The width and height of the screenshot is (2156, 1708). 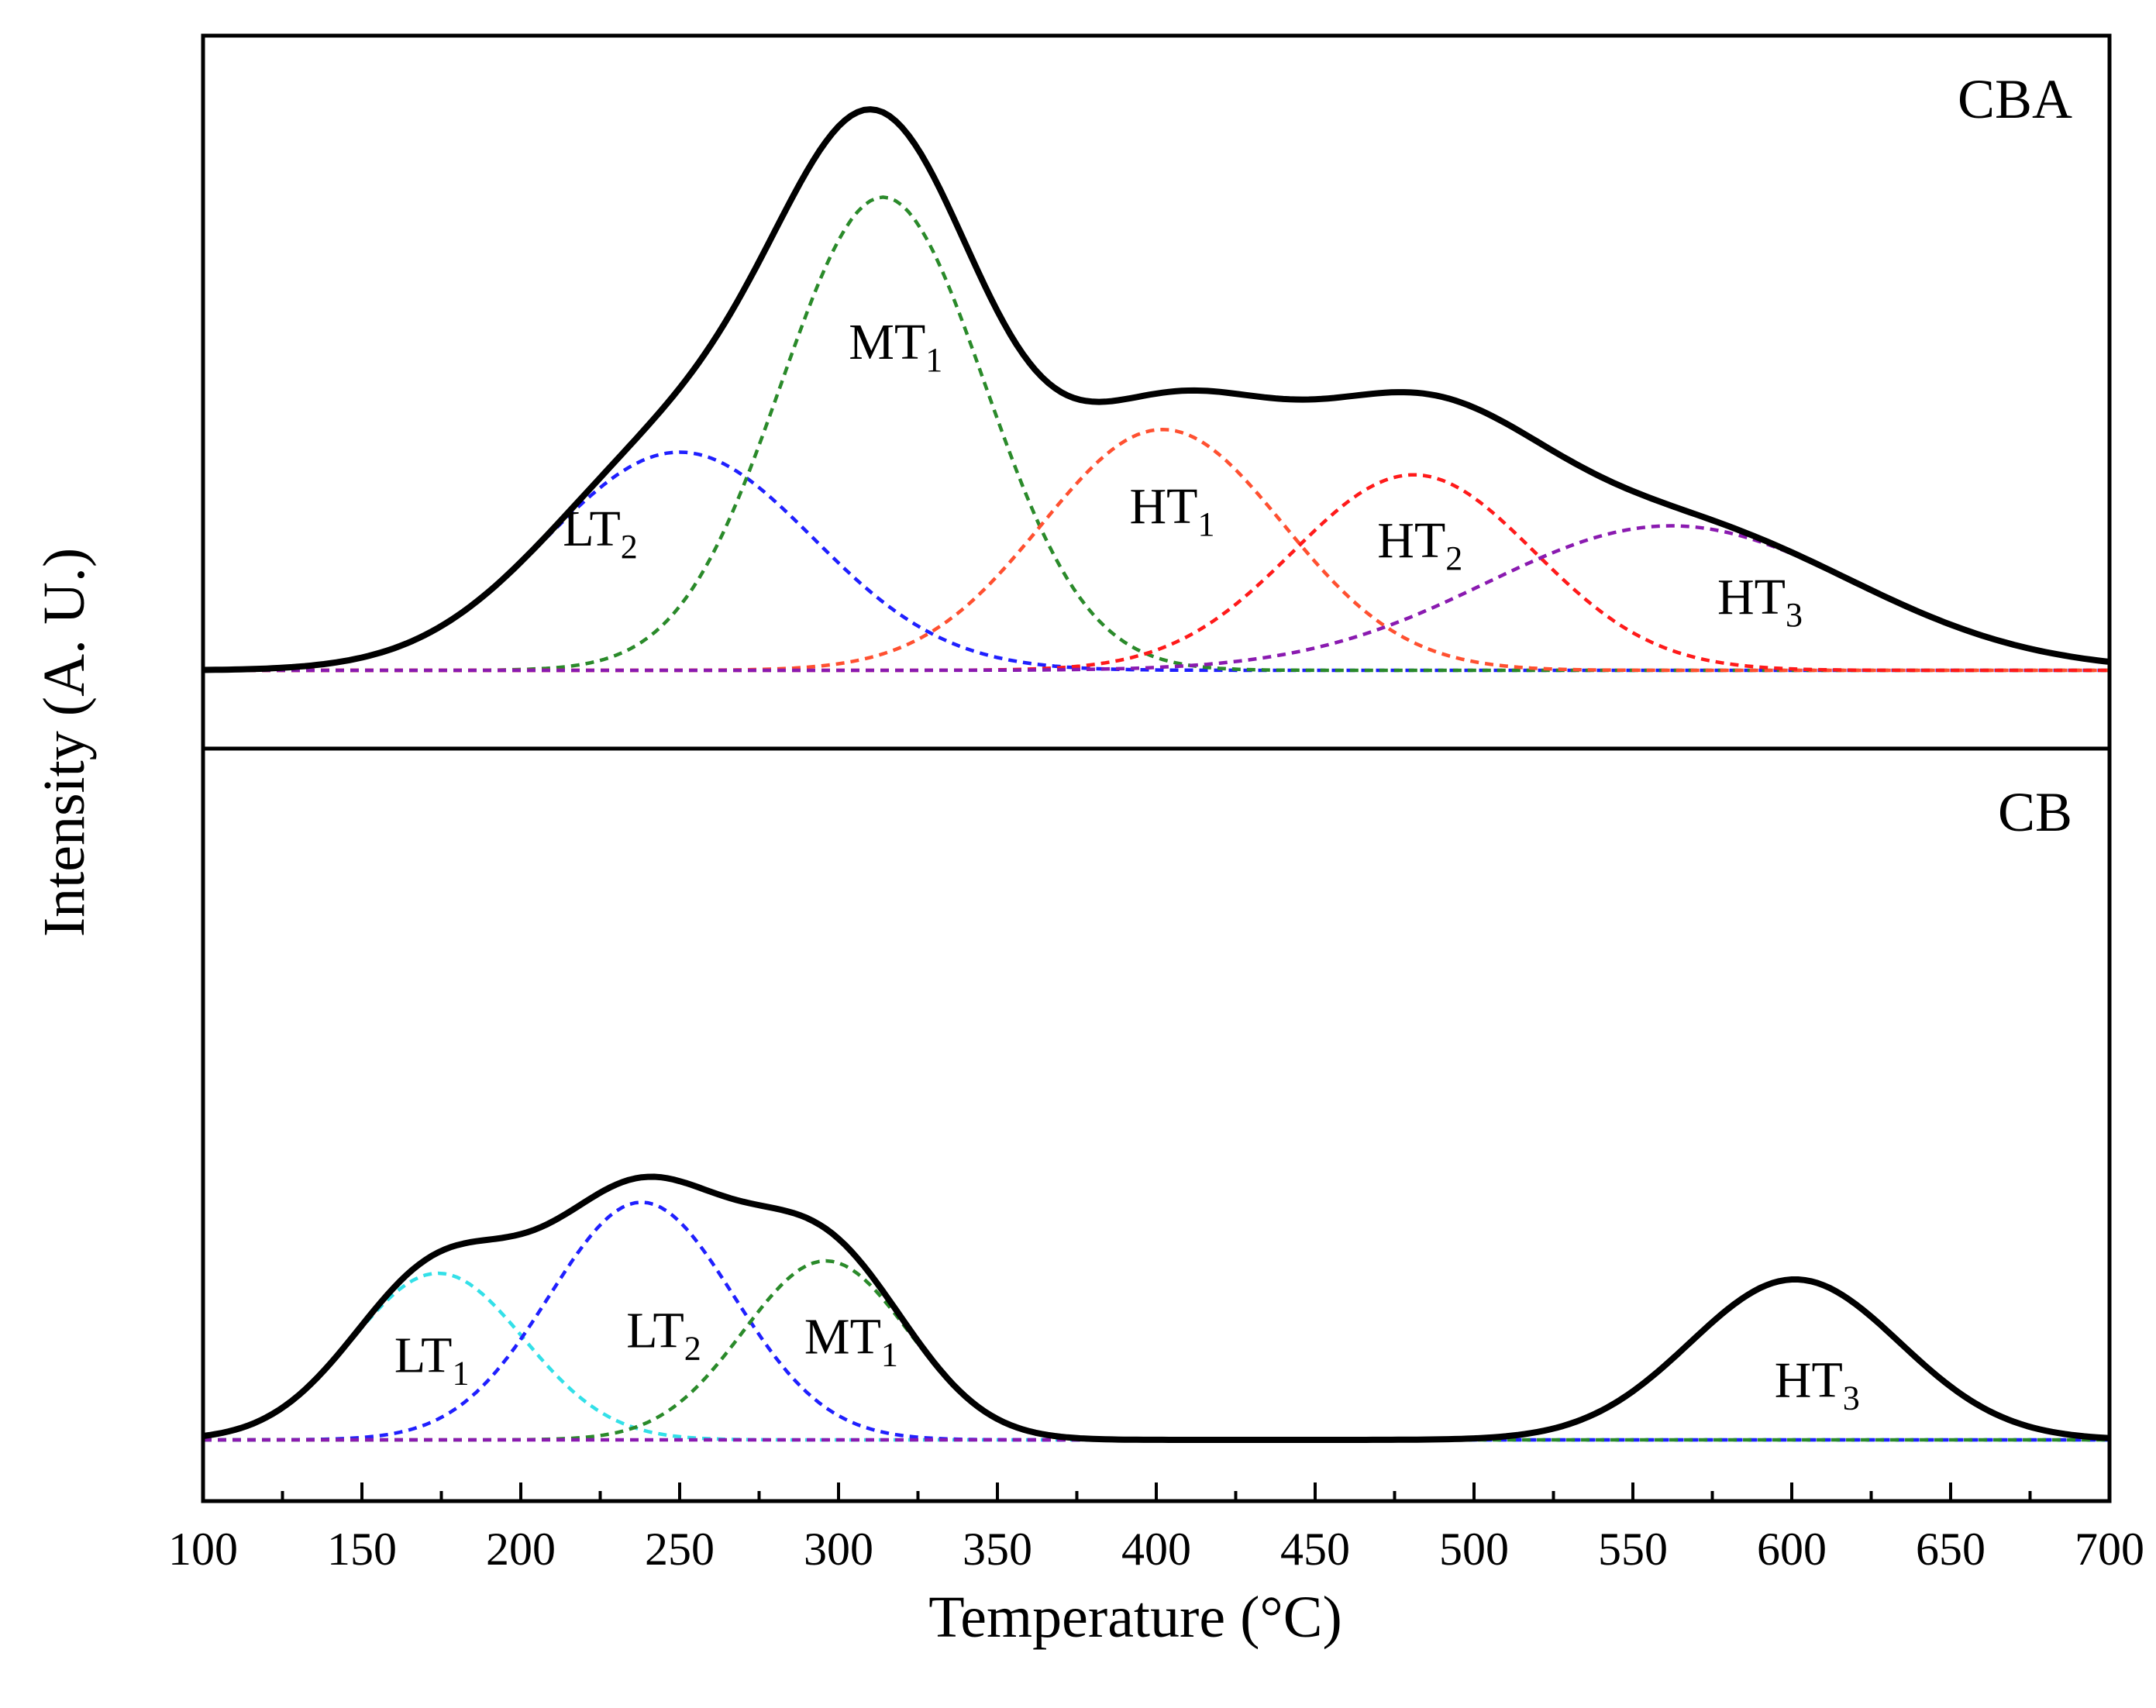 I want to click on x-tick-label: 150, so click(x=362, y=1550).